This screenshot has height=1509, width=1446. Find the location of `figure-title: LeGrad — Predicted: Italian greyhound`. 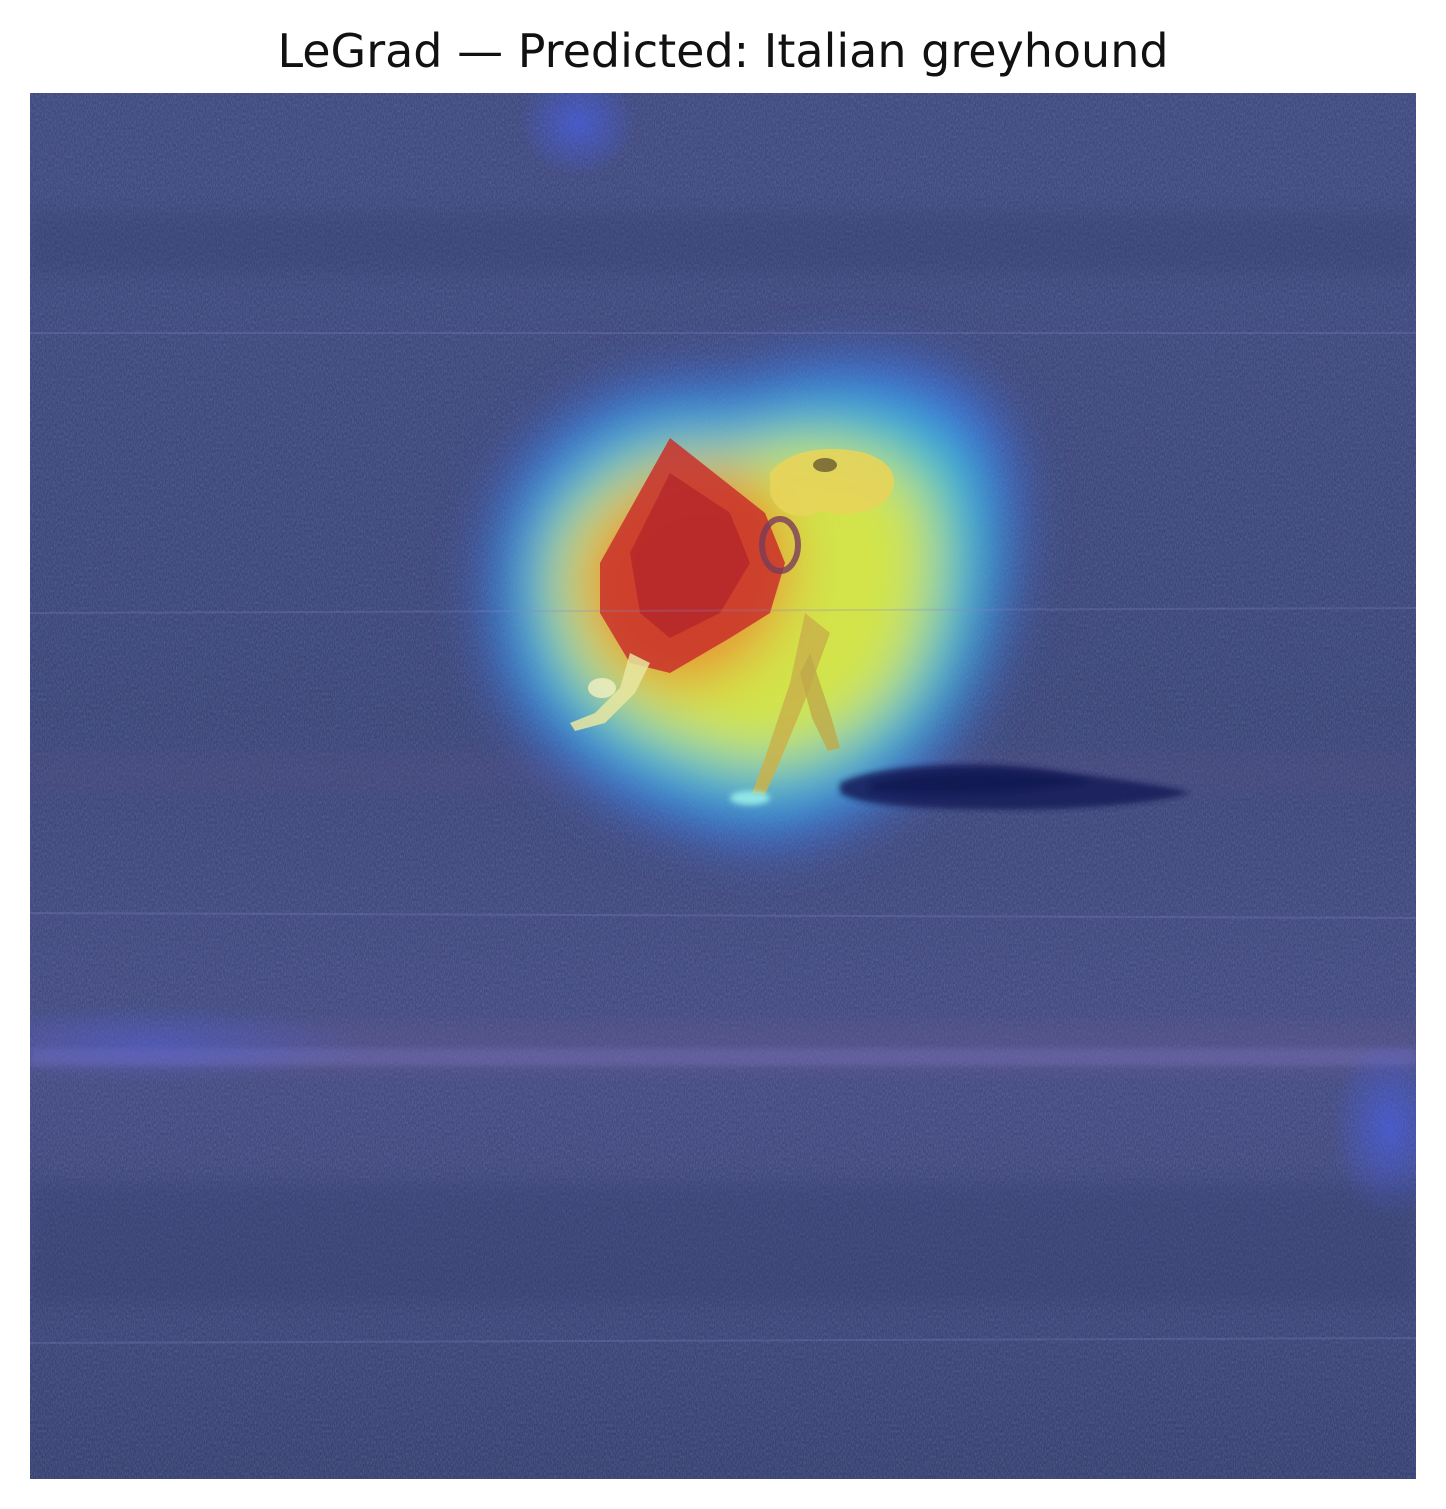

figure-title: LeGrad — Predicted: Italian greyhound is located at coordinates (723, 51).